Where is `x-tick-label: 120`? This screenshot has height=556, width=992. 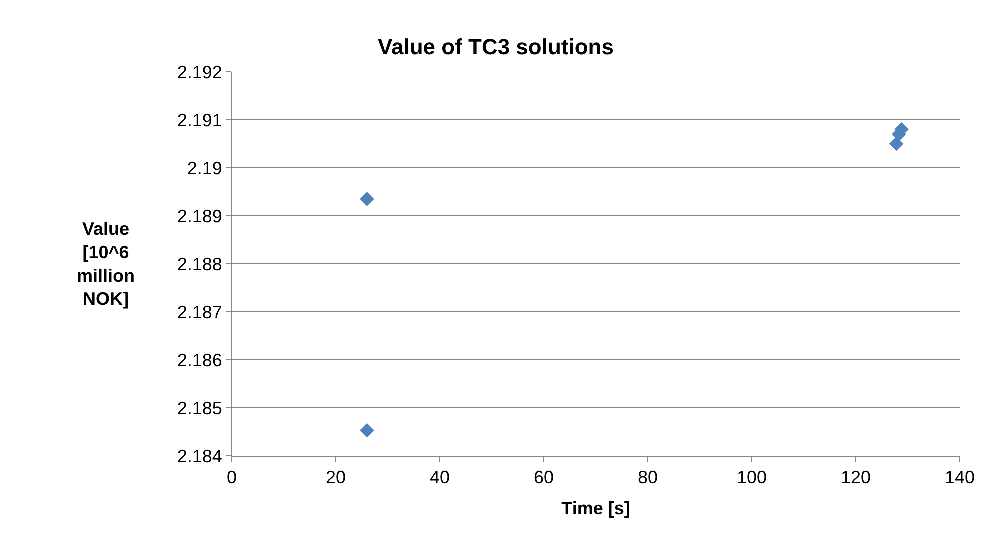
x-tick-label: 120 is located at coordinates (856, 478).